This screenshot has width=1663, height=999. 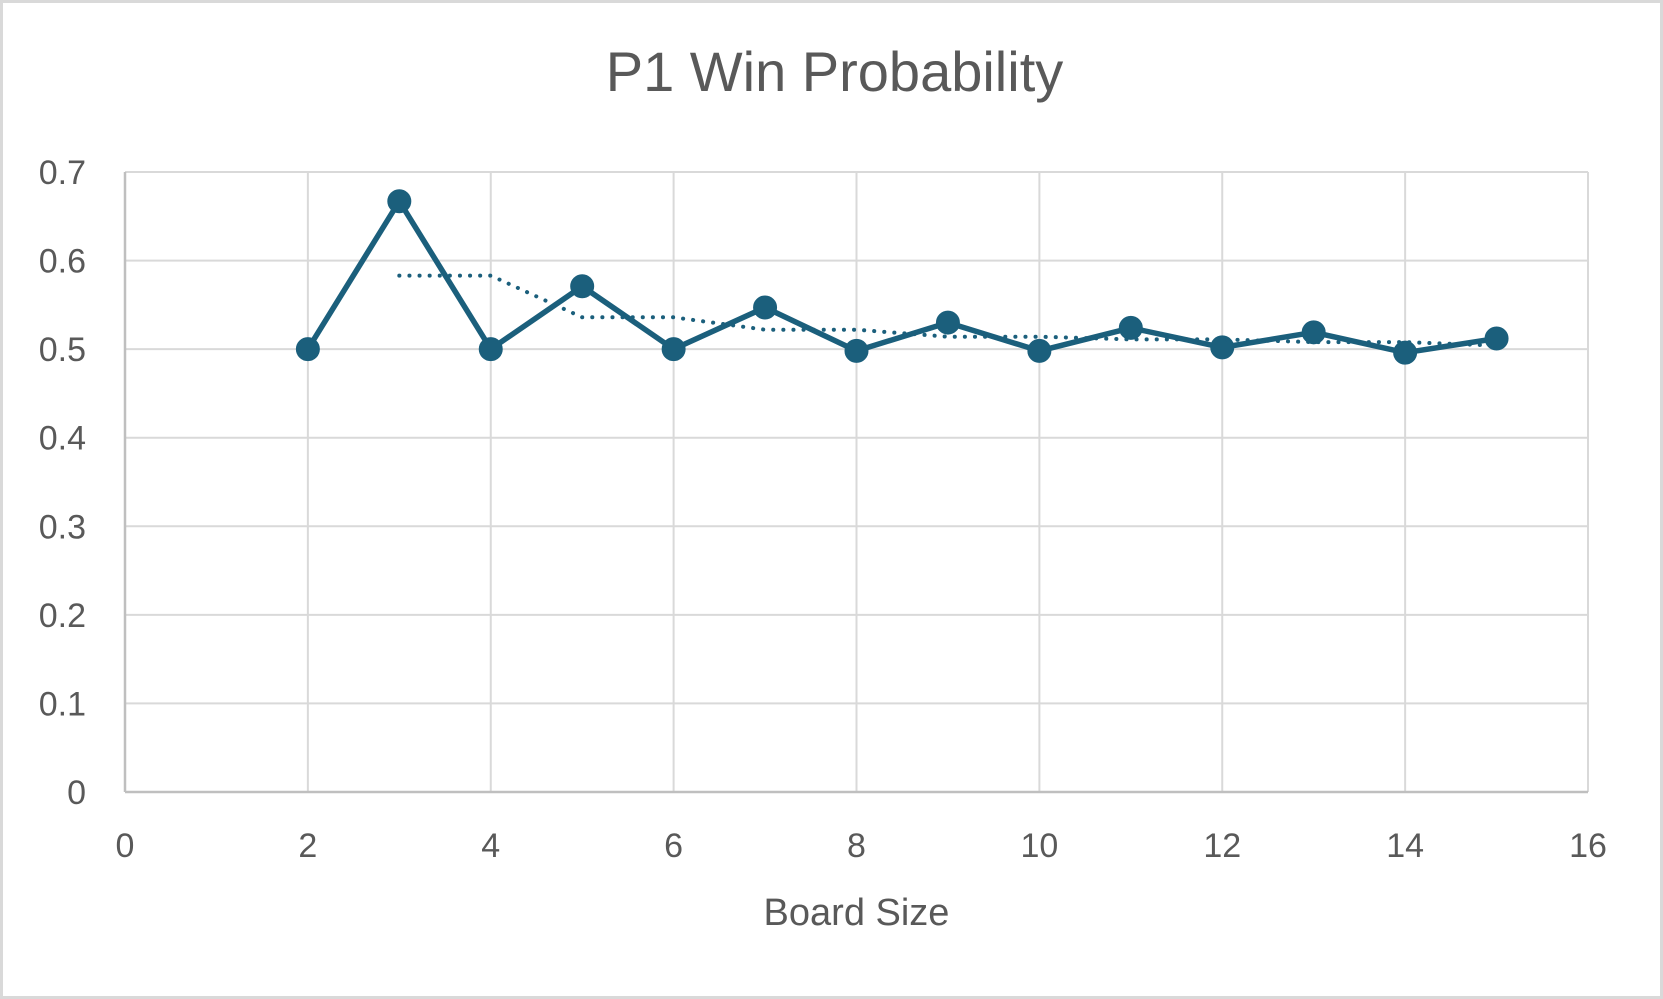 I want to click on x-tick-label: 2, so click(x=307, y=846).